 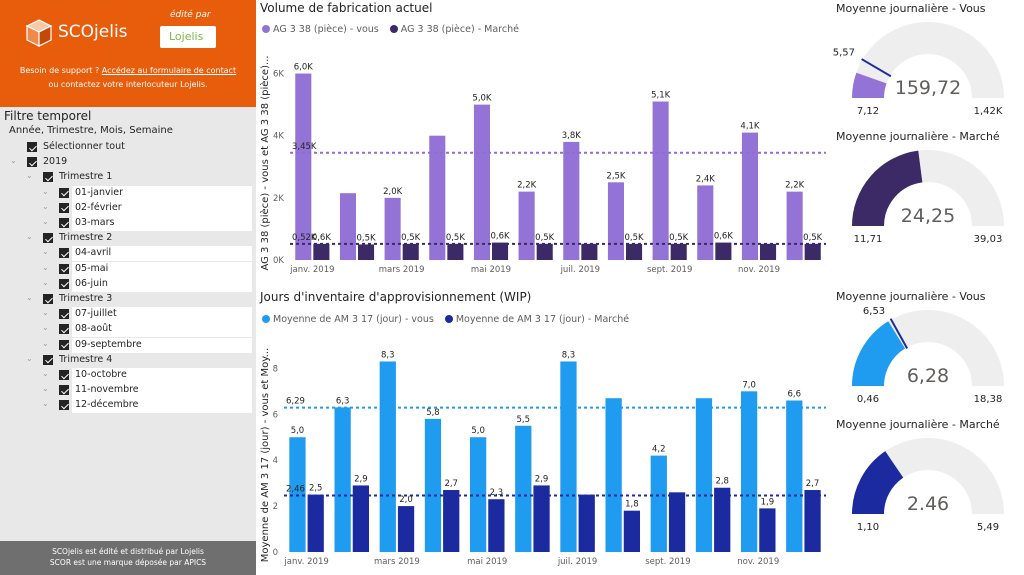 I want to click on gauge-target-label: 245,57, so click(x=843, y=53).